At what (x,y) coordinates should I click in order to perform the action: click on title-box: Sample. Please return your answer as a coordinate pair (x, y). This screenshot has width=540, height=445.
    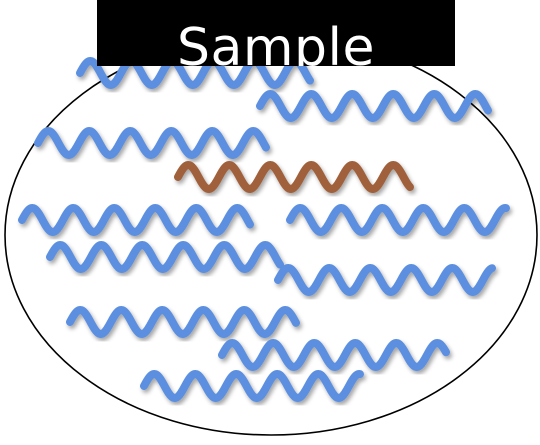
    Looking at the image, I should click on (276, 33).